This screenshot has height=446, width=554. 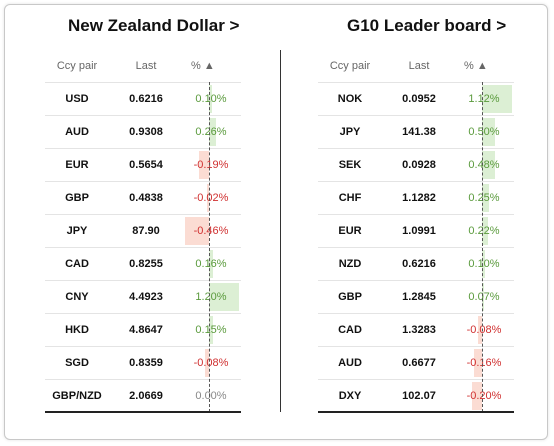 I want to click on ccy-pair-cell: USD, so click(x=77, y=99).